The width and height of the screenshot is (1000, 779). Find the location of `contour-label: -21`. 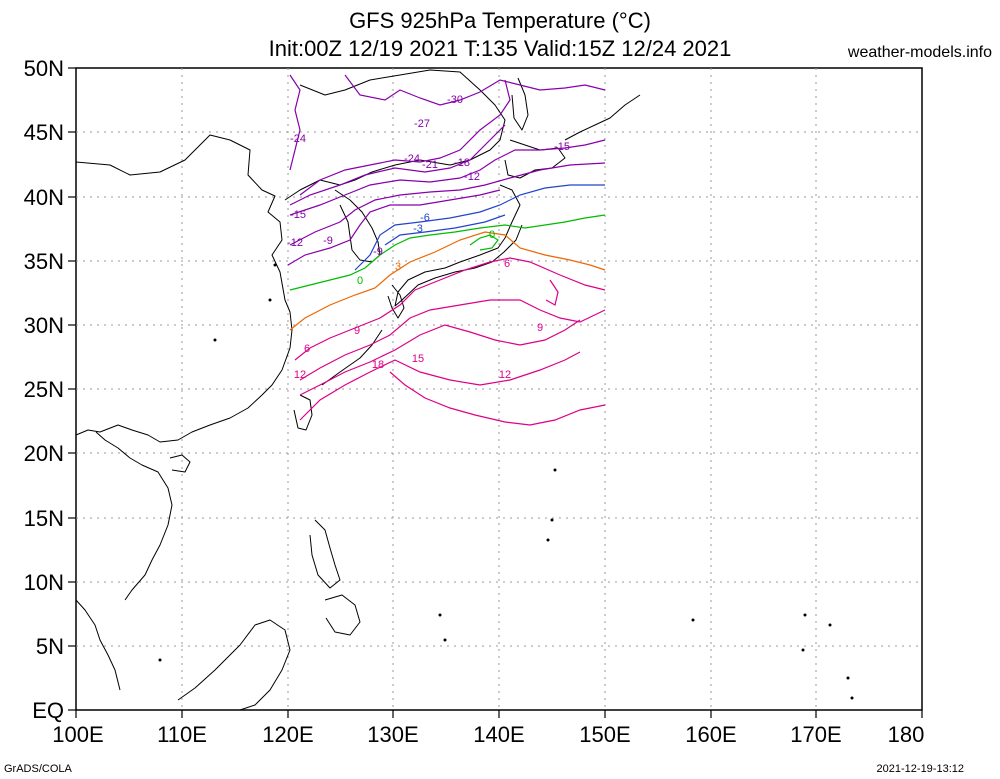

contour-label: -21 is located at coordinates (430, 165).